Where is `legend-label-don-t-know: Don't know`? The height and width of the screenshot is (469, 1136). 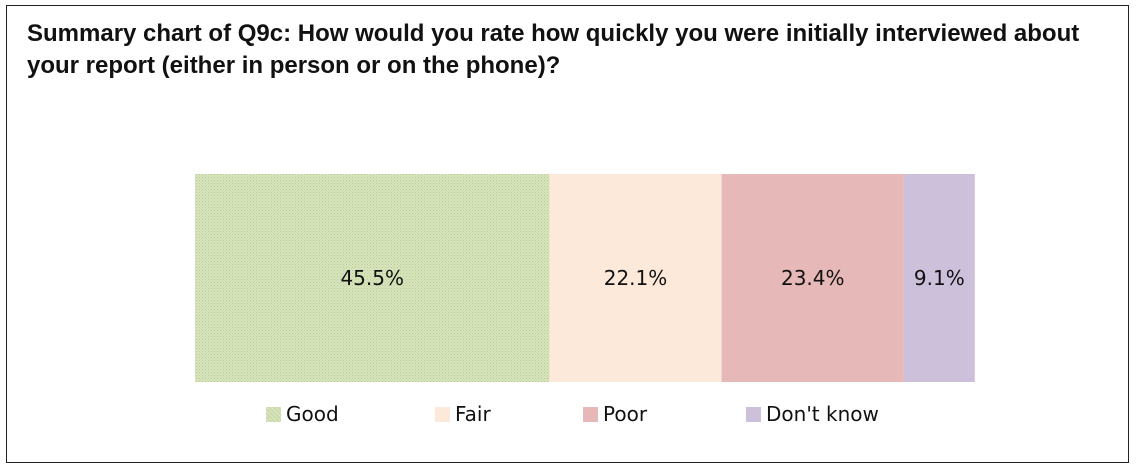
legend-label-don-t-know: Don't know is located at coordinates (822, 414).